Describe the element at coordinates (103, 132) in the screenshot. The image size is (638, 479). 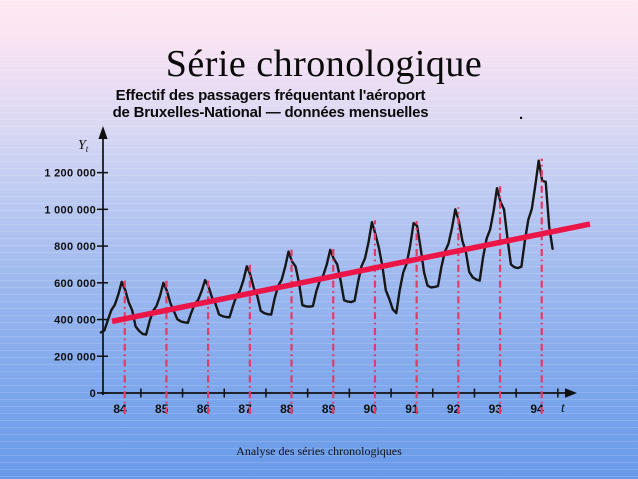
I see `y-axis-arrow-icon` at that location.